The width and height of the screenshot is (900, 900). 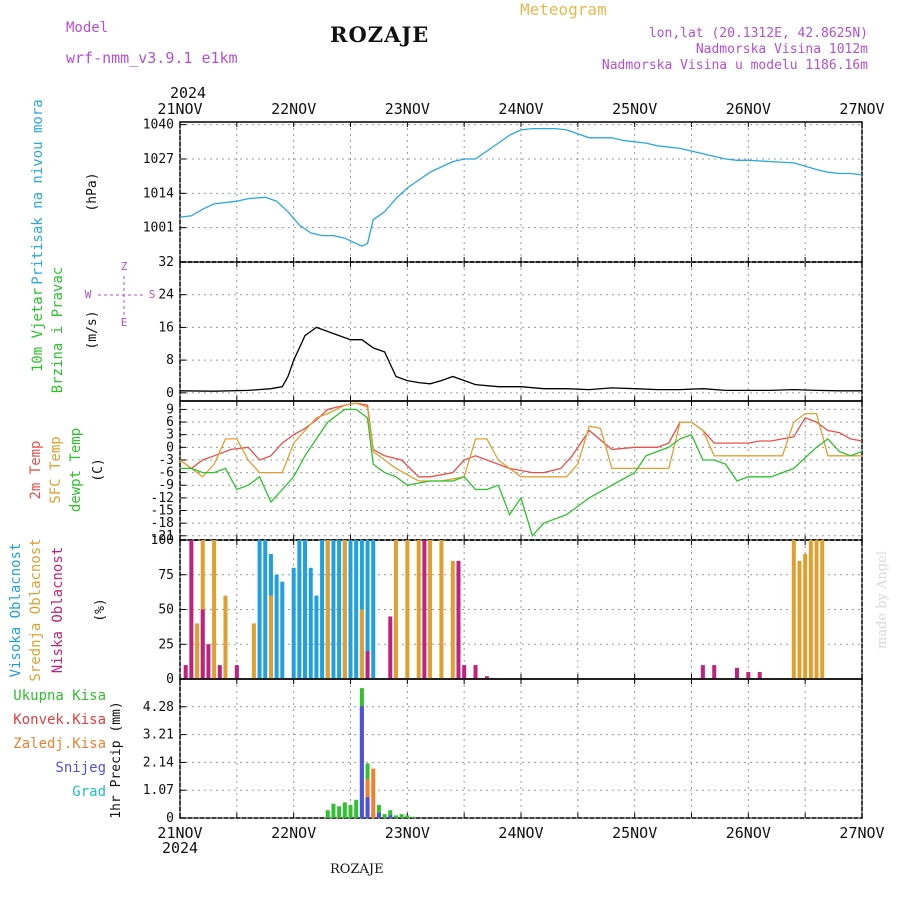 What do you see at coordinates (98, 469) in the screenshot?
I see `temp-unit-label: (C)` at bounding box center [98, 469].